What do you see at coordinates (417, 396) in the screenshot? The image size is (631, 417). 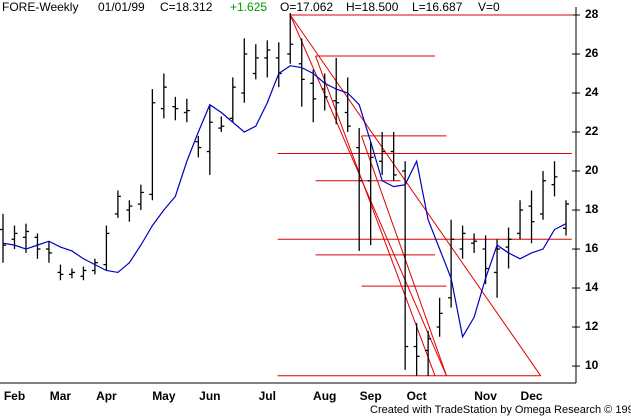 I see `x-tick-label: Oct` at bounding box center [417, 396].